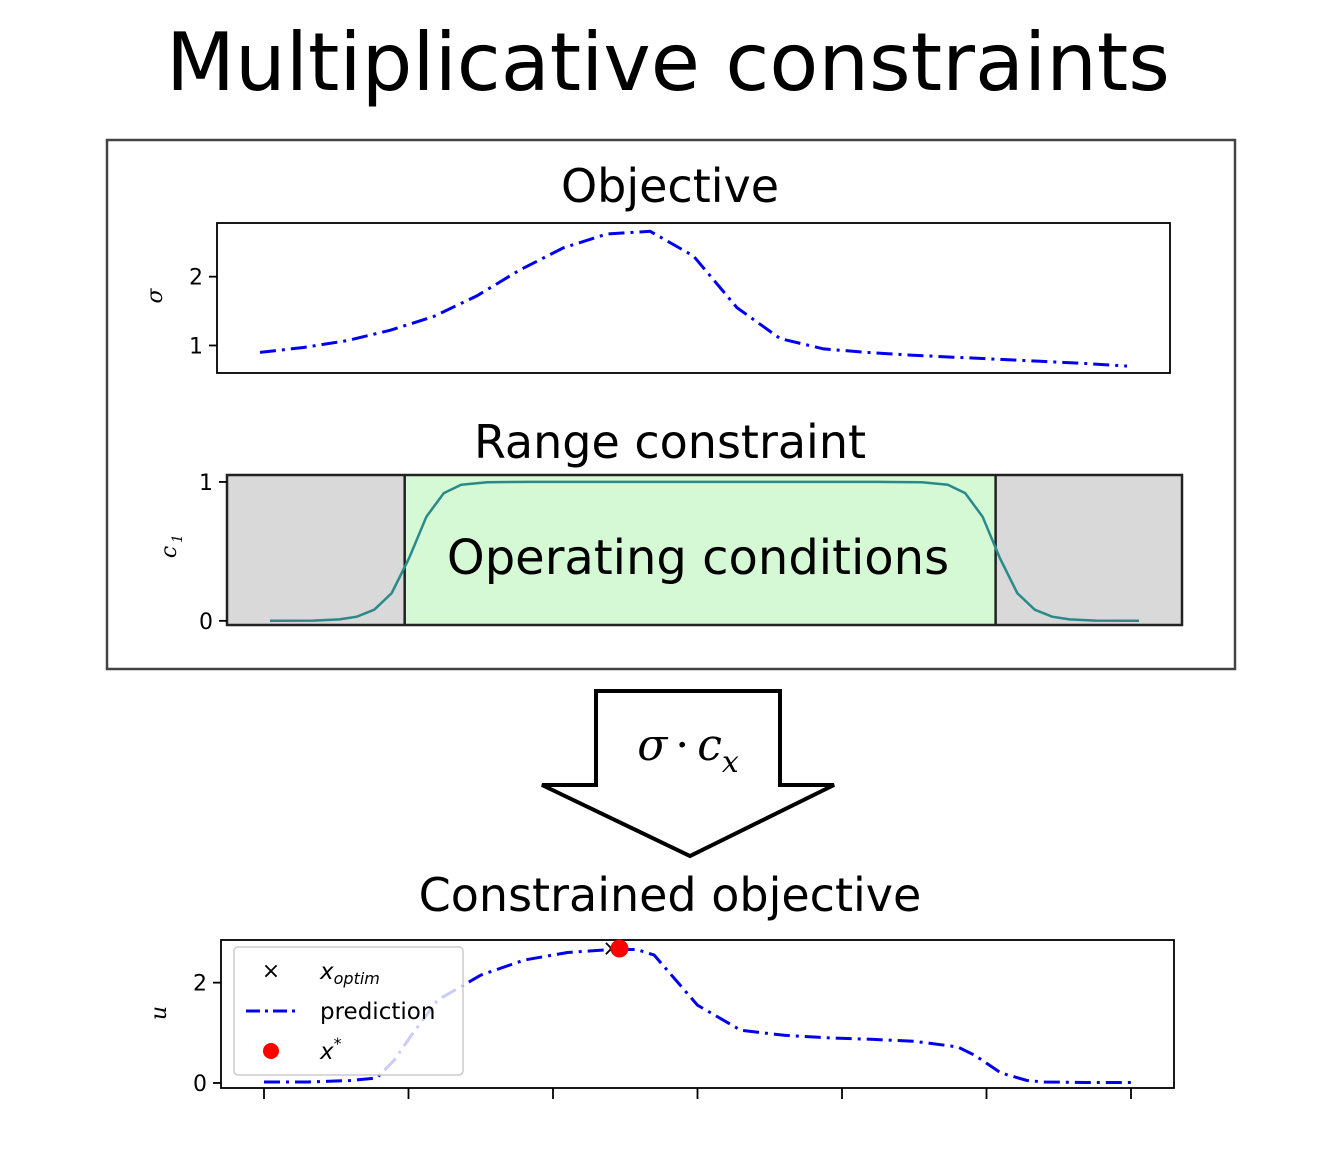 This screenshot has width=1323, height=1149. Describe the element at coordinates (668, 62) in the screenshot. I see `figure-title: Multiplicative constraints` at that location.